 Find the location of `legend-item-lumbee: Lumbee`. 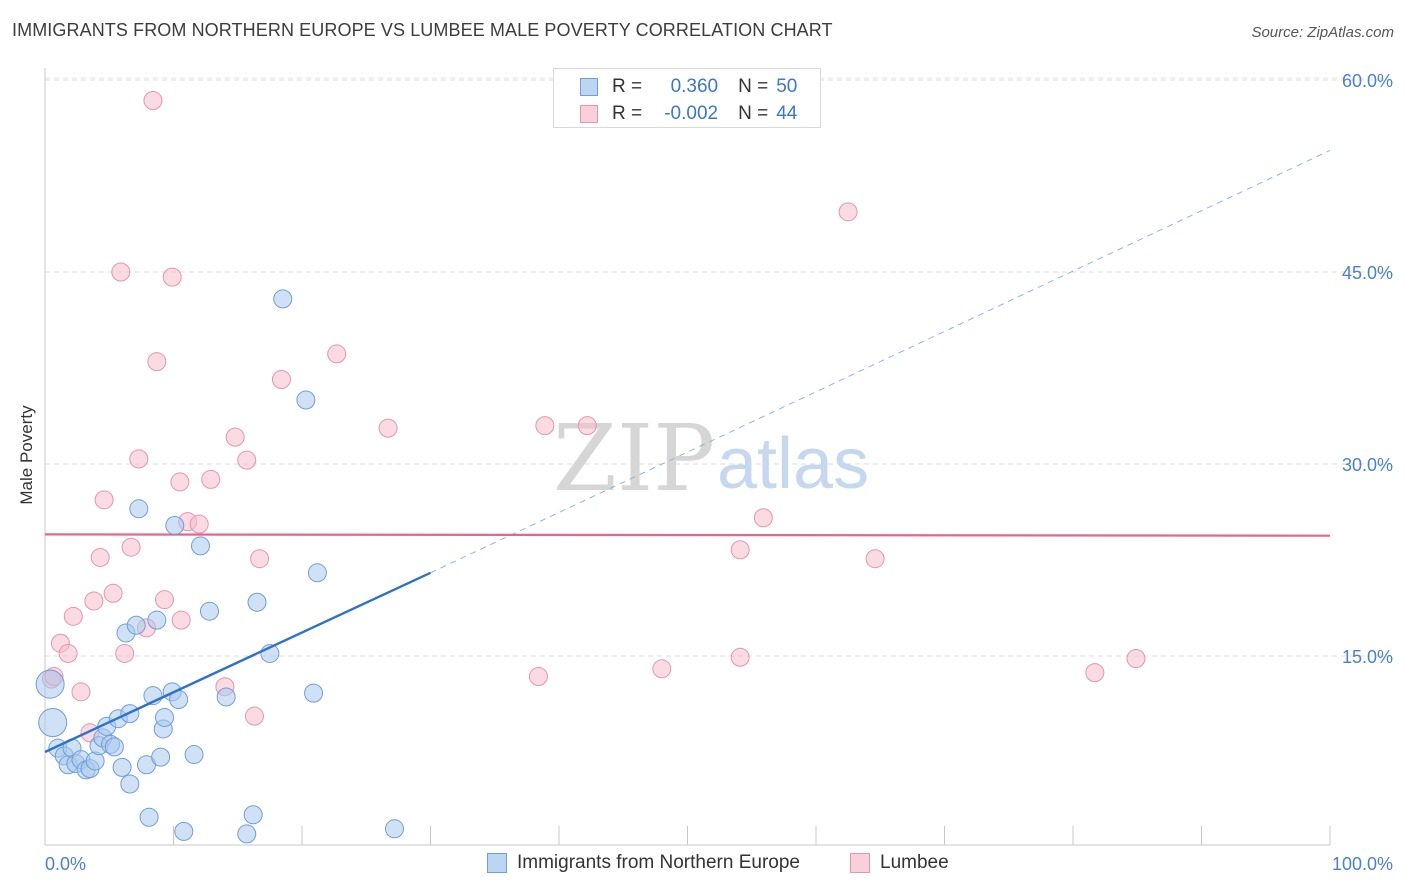

legend-item-lumbee: Lumbee is located at coordinates (899, 863).